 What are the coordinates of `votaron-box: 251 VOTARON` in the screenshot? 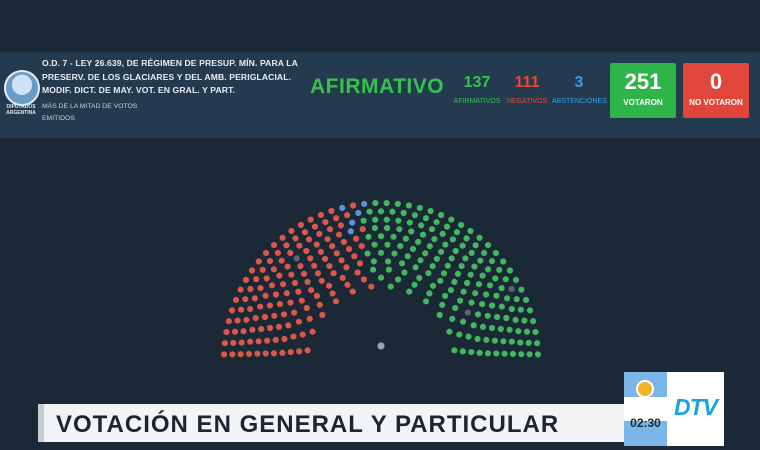 It's located at (643, 90).